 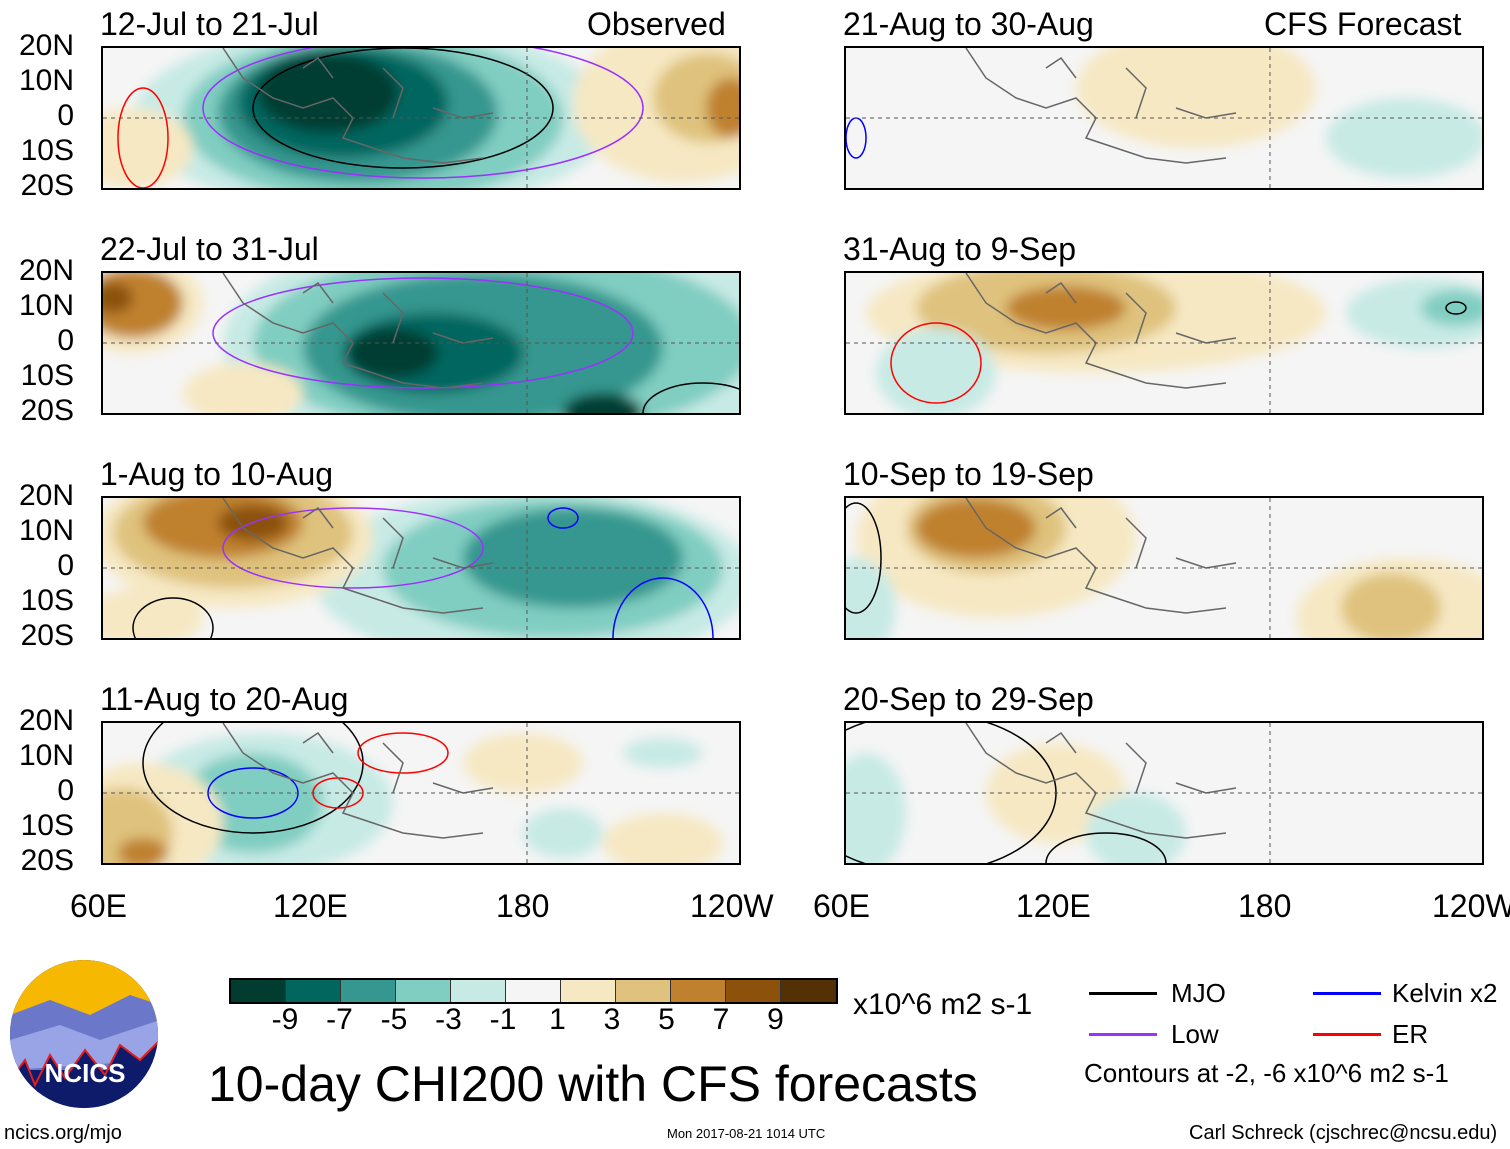 What do you see at coordinates (65, 115) in the screenshot?
I see `lat-label: 0` at bounding box center [65, 115].